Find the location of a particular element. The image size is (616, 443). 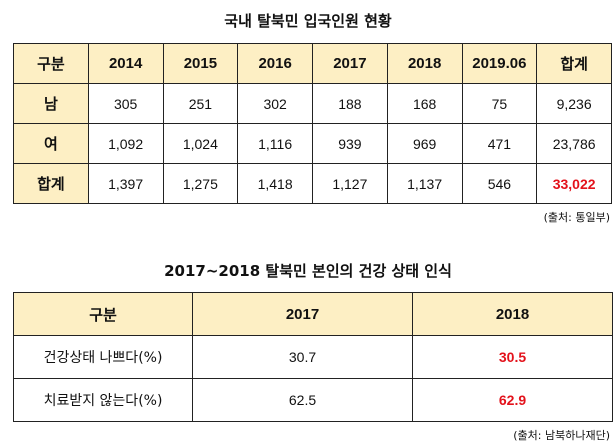

cell: 1,092 is located at coordinates (125, 143).